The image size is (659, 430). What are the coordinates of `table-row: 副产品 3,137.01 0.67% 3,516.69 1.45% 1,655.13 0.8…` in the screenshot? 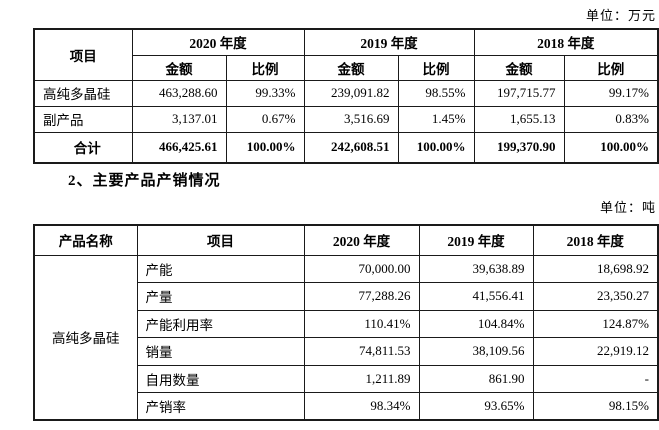 It's located at (346, 119).